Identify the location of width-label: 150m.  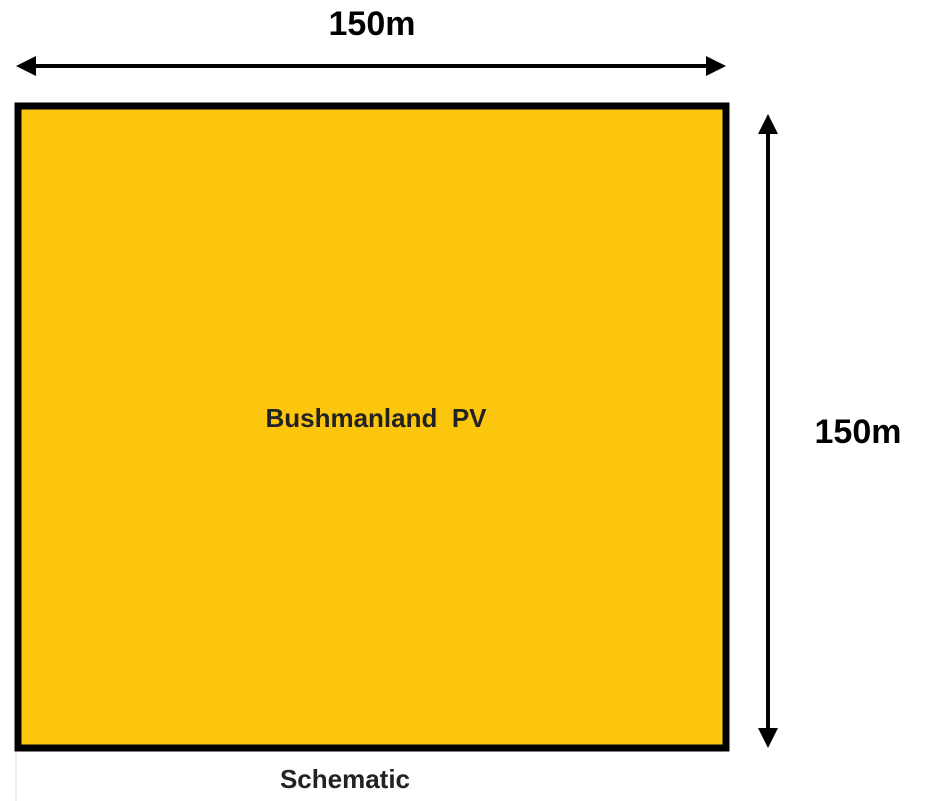
(372, 24).